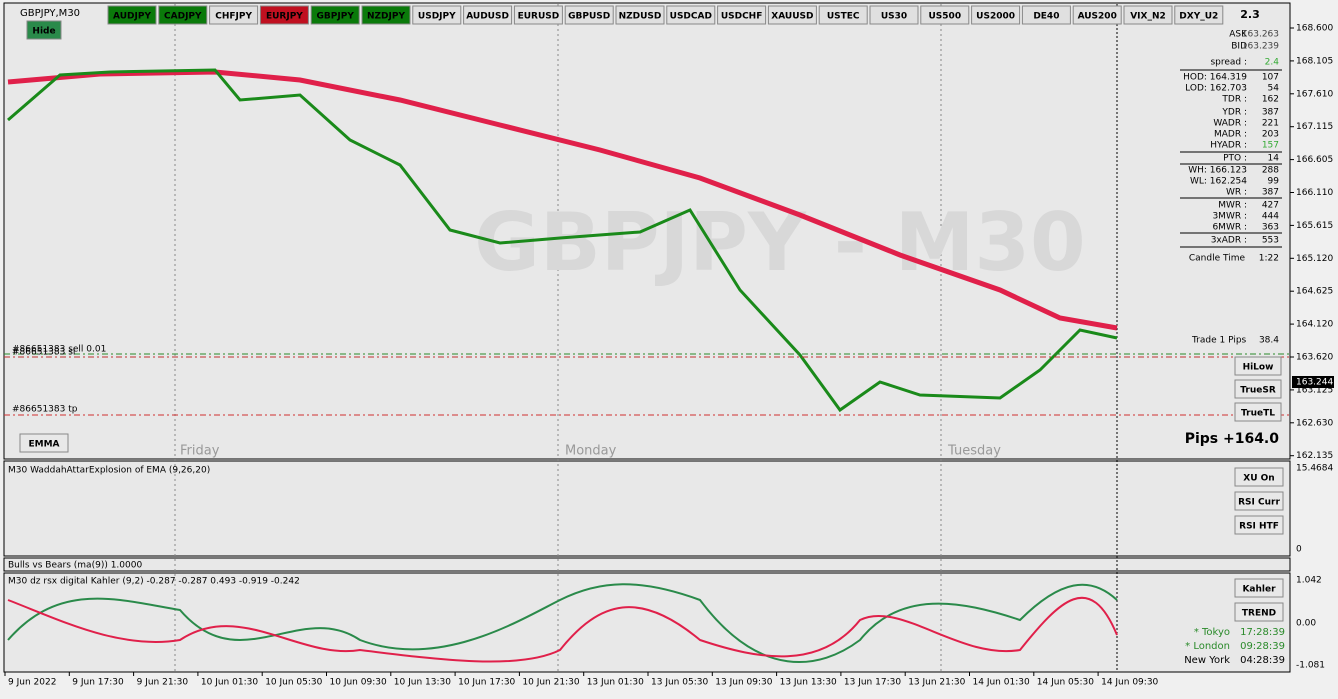 The image size is (1338, 699). What do you see at coordinates (1232, 206) in the screenshot?
I see `info-label: MWR :` at bounding box center [1232, 206].